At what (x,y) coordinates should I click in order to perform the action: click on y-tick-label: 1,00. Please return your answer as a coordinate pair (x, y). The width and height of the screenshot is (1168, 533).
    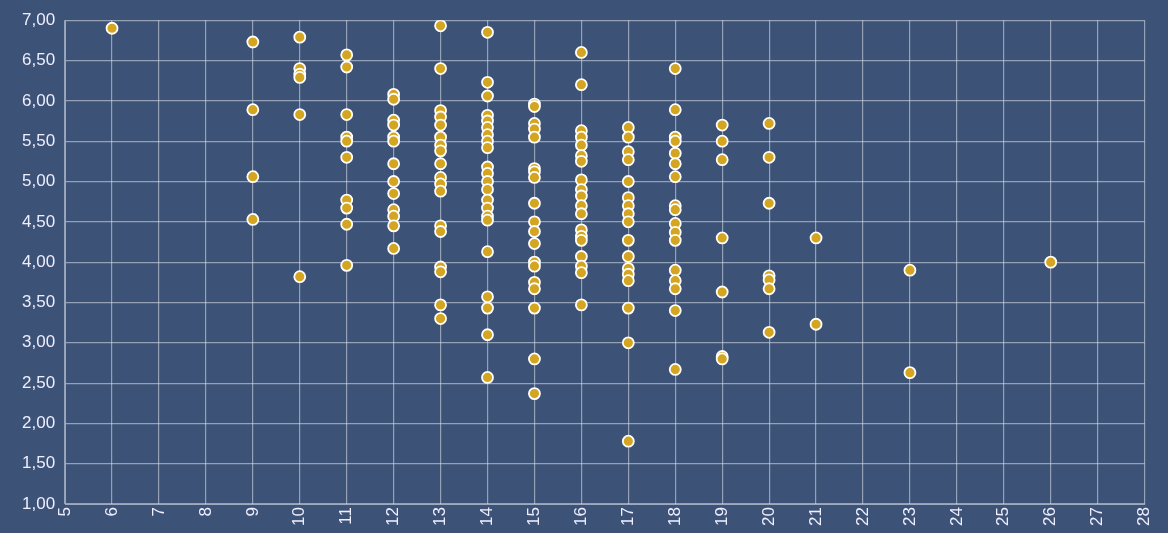
    Looking at the image, I should click on (38, 503).